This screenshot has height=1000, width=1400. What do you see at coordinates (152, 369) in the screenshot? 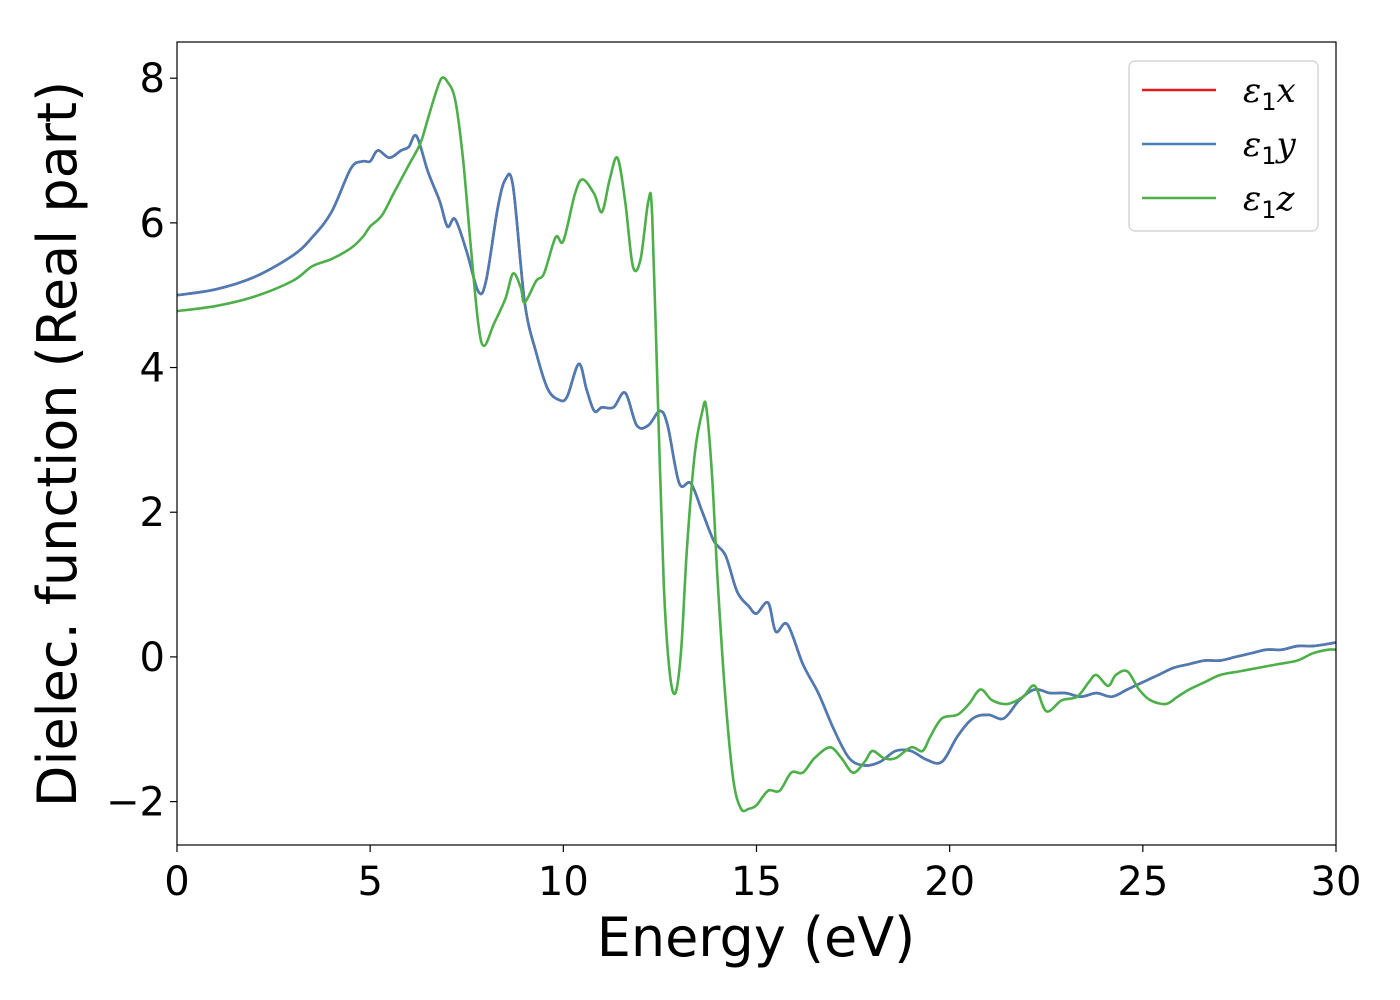
I see `y-tick-label: 4` at bounding box center [152, 369].